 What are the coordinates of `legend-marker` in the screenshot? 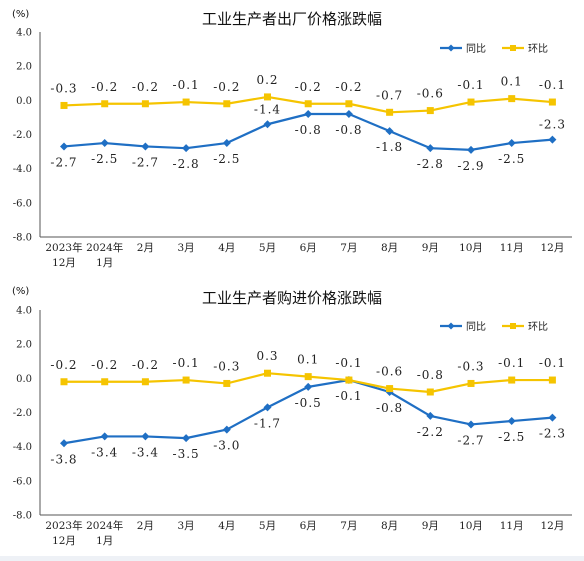 It's located at (451, 326).